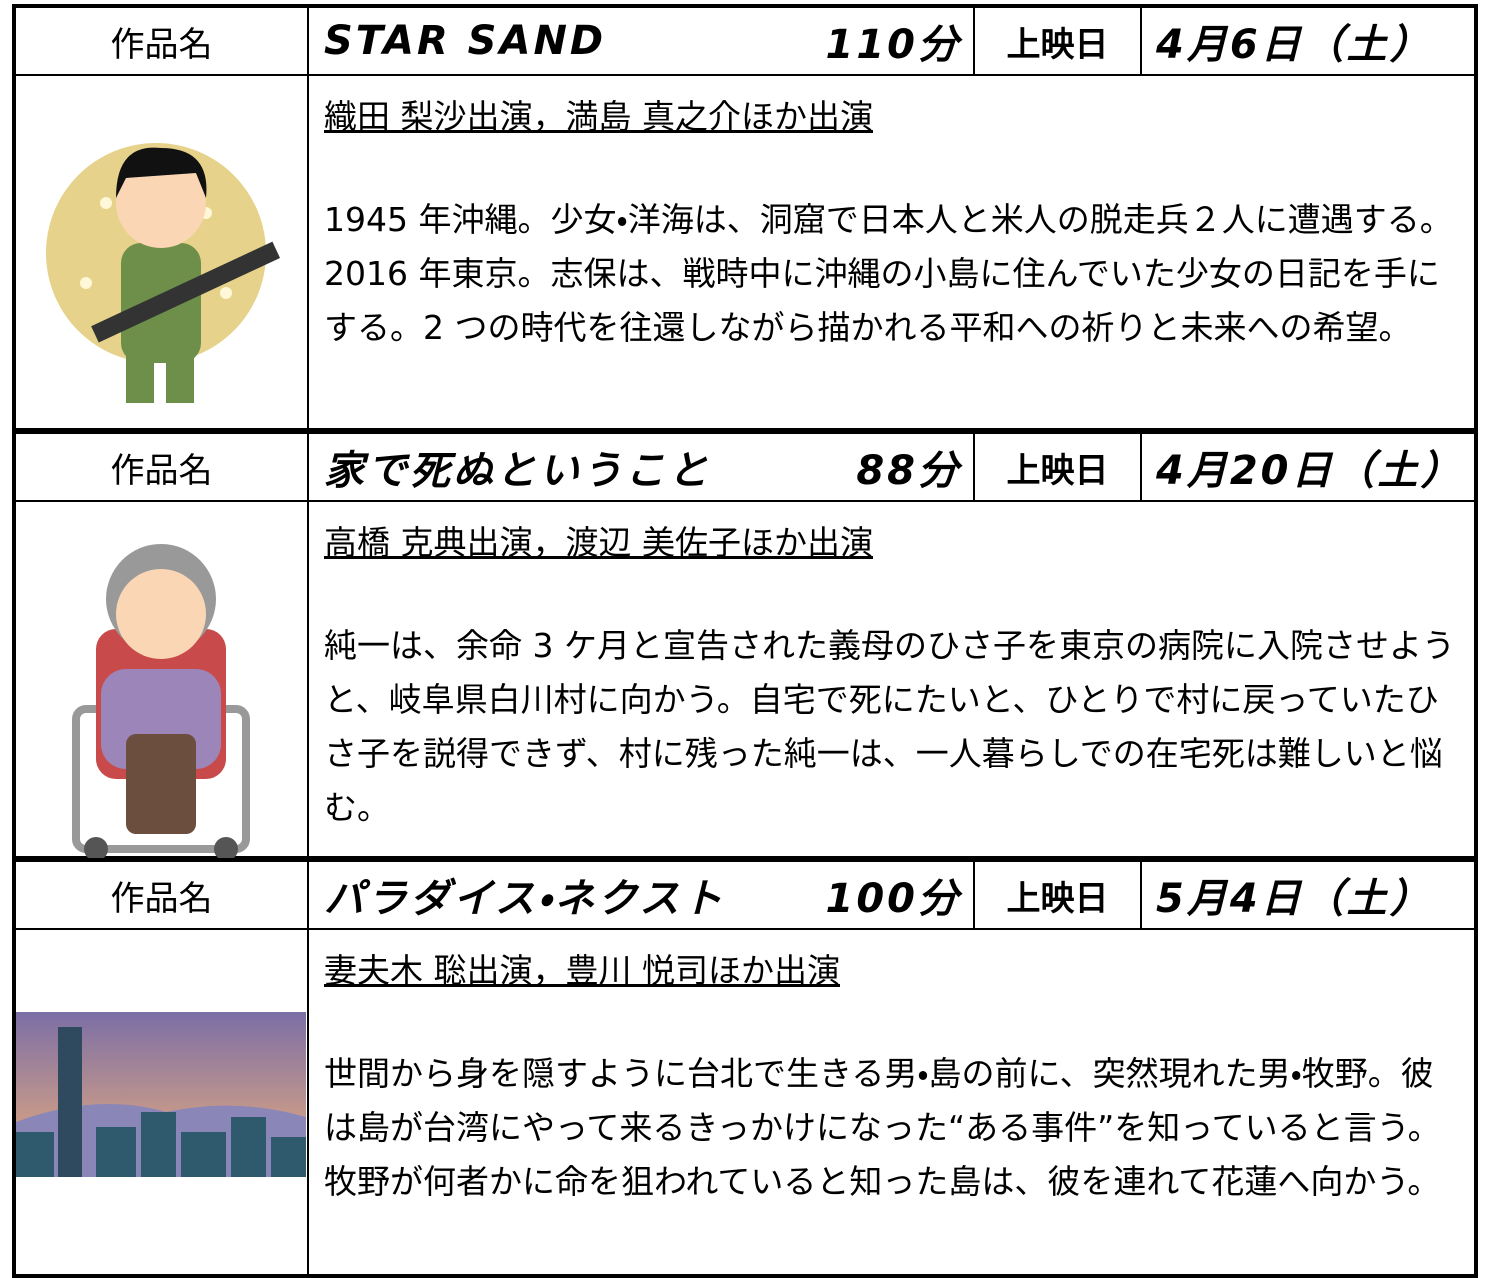 This screenshot has width=1490, height=1278. What do you see at coordinates (908, 471) in the screenshot?
I see `duration: 88分` at bounding box center [908, 471].